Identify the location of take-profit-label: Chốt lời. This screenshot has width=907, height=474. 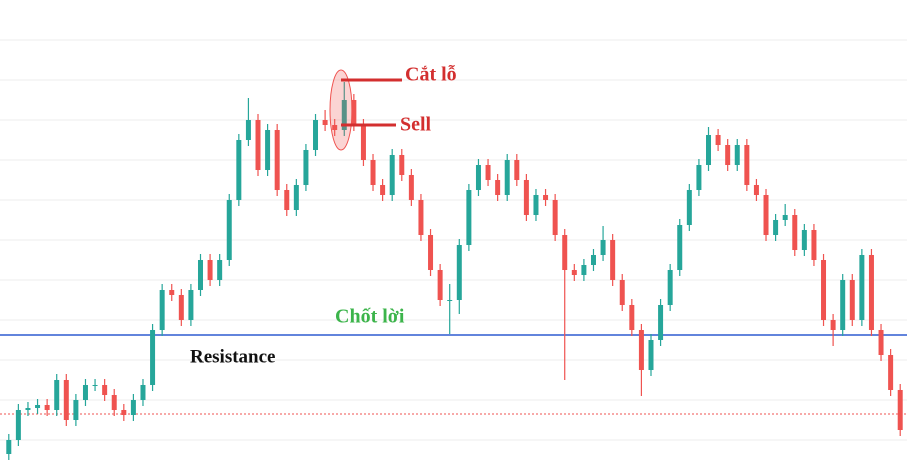
(370, 317).